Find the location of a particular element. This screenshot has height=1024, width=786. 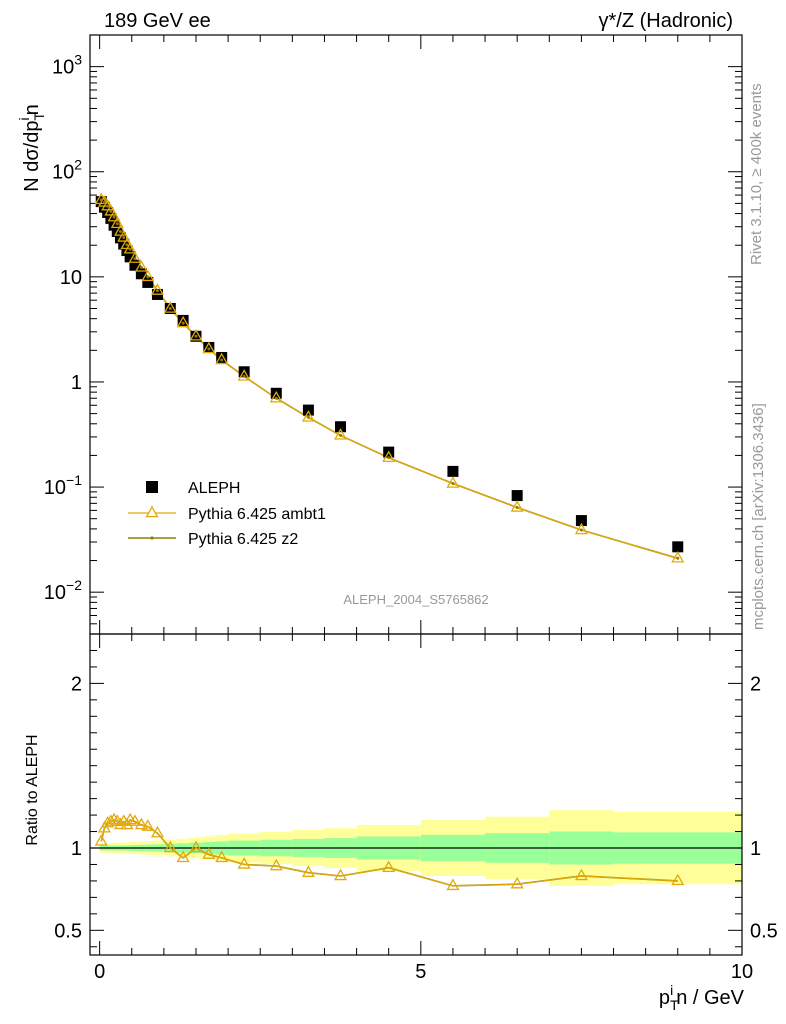

chart-title-right: γ*/Z (Hadronic) is located at coordinates (666, 21).